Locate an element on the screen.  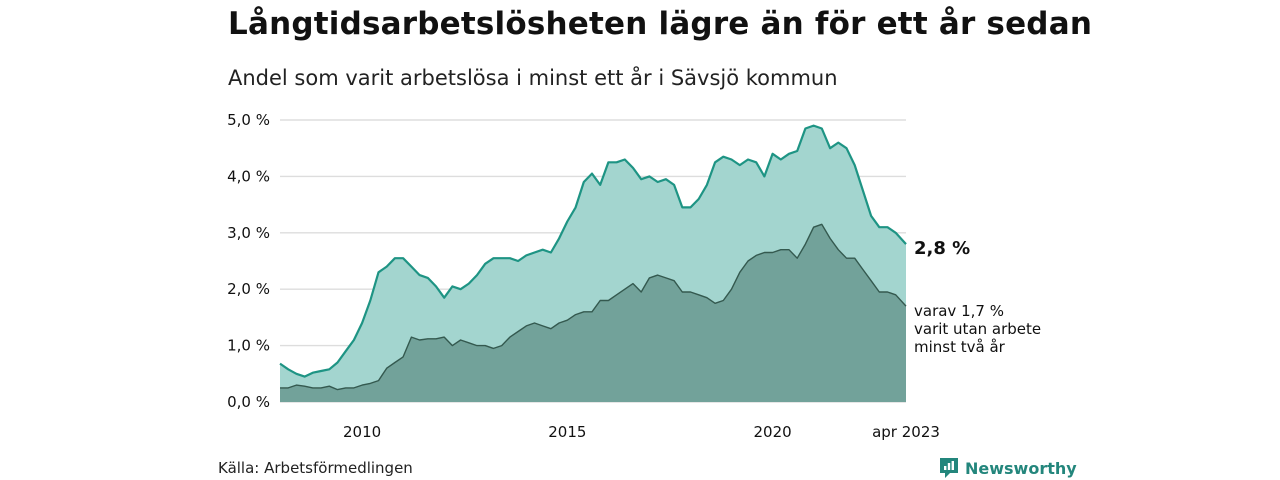
source-note: Källa: Arbetsförmedlingen is located at coordinates (315, 468).